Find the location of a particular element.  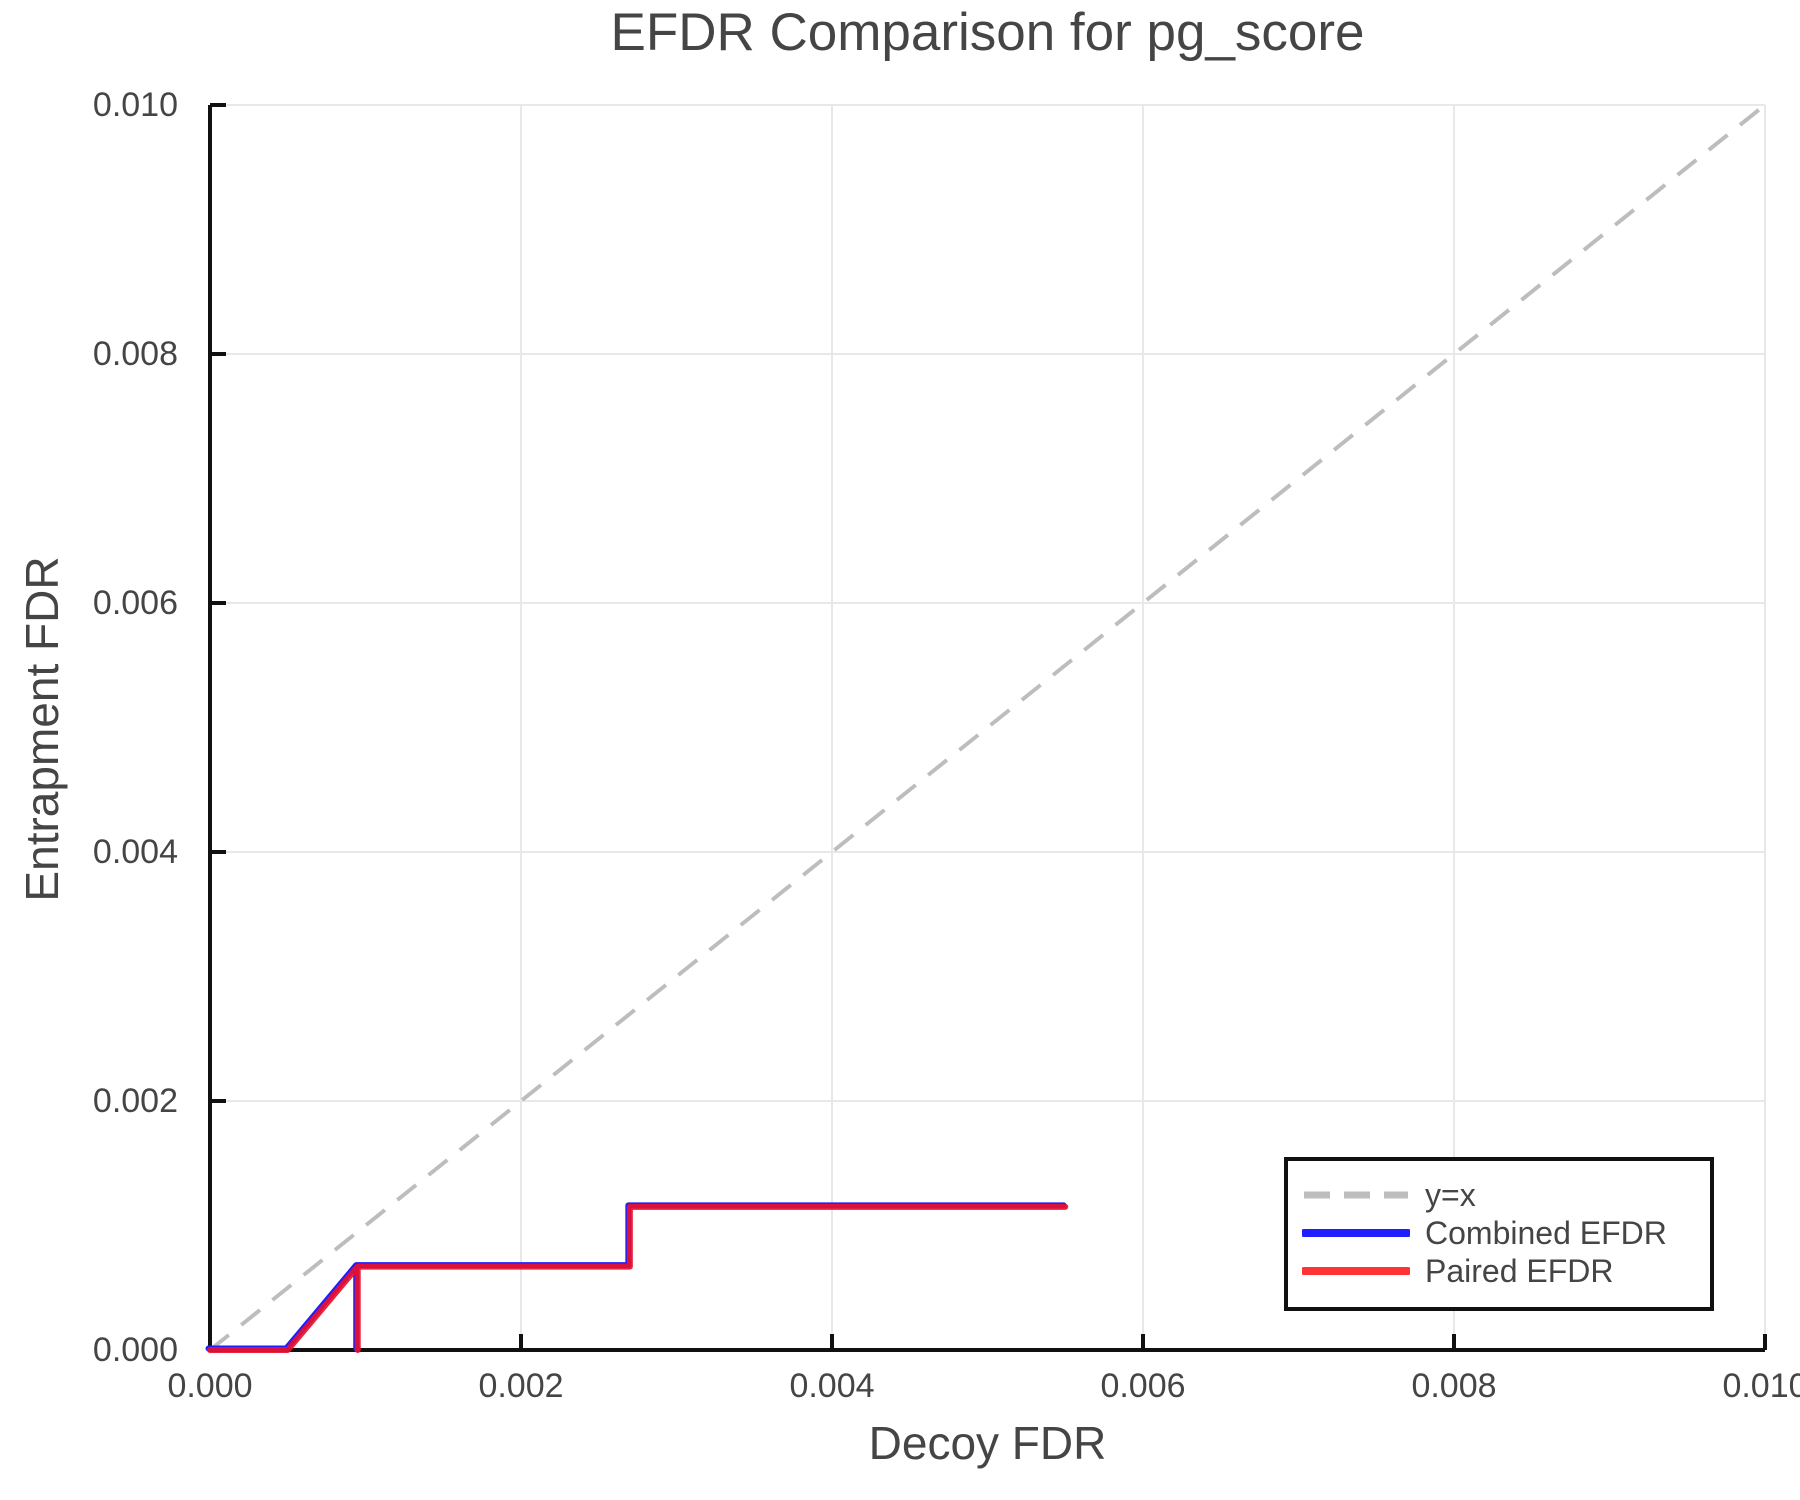

x-axis-title: Decoy FDR is located at coordinates (987, 1443).